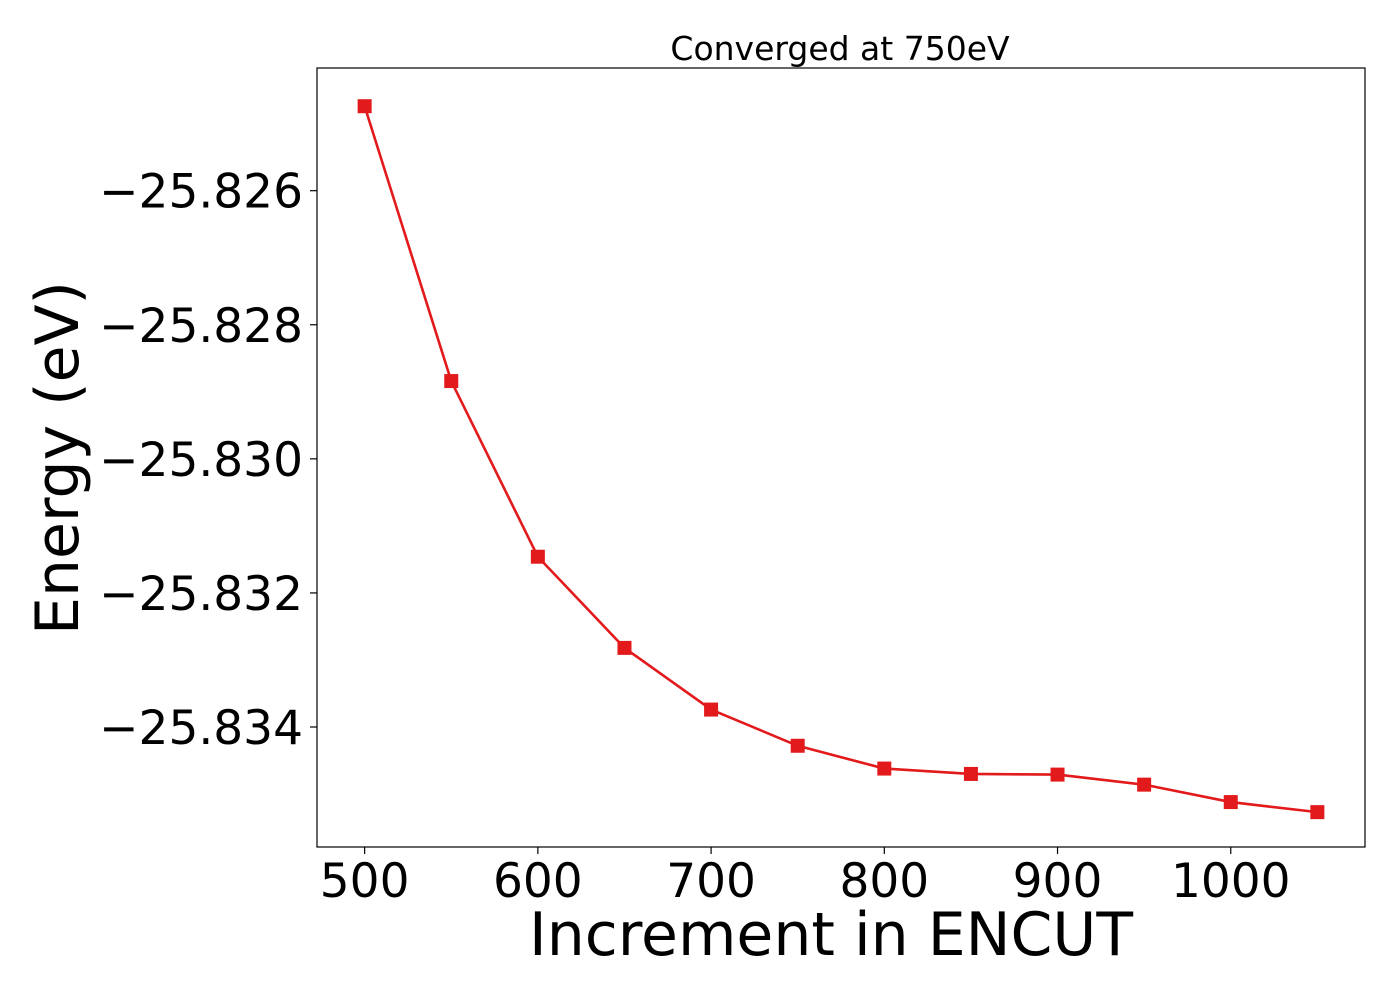 The height and width of the screenshot is (1000, 1400). What do you see at coordinates (1231, 881) in the screenshot?
I see `x-tick-label: 1000` at bounding box center [1231, 881].